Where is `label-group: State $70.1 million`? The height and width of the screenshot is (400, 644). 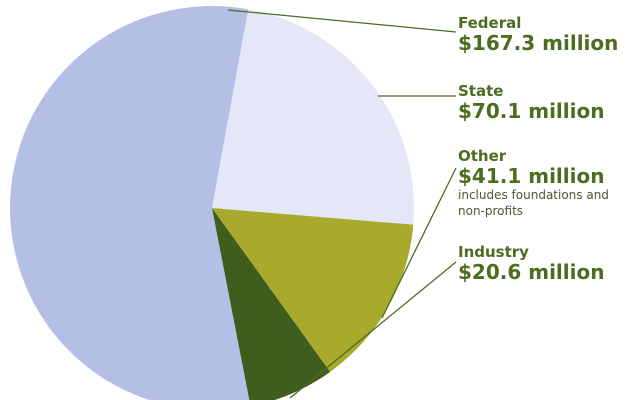
label-group: State $70.1 million is located at coordinates (531, 102).